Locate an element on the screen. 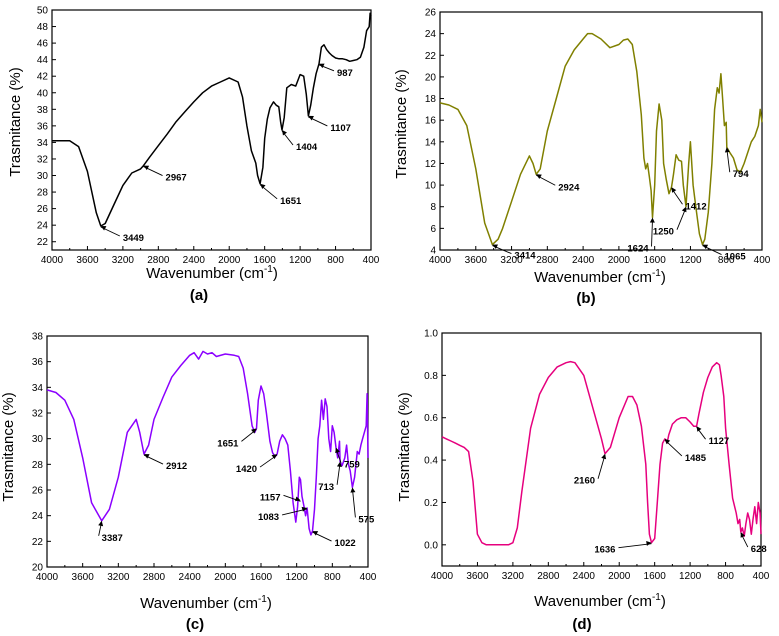  panel-b-ylabel: Trasmitance (%) is located at coordinates (401, 123).